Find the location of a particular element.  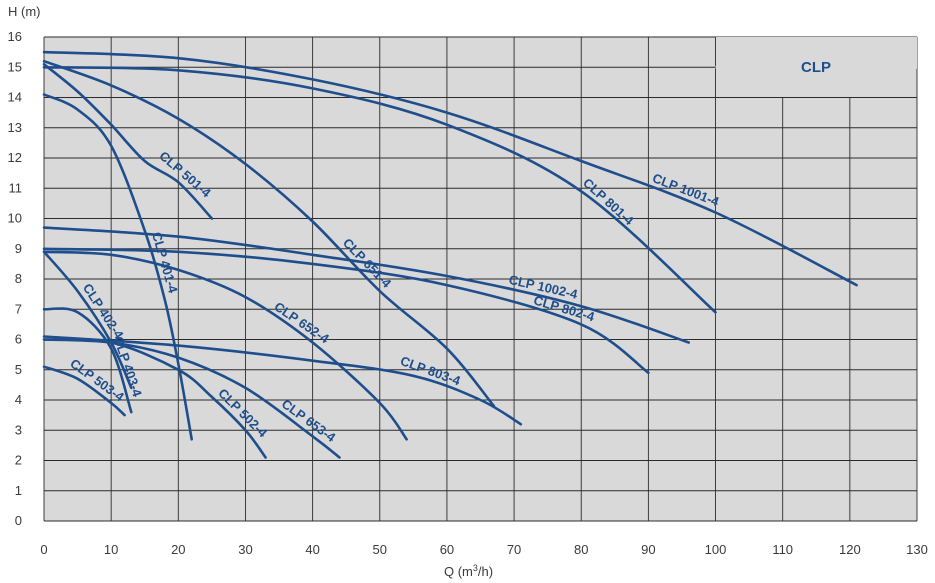

y-axis-title: H (m) is located at coordinates (24, 11).